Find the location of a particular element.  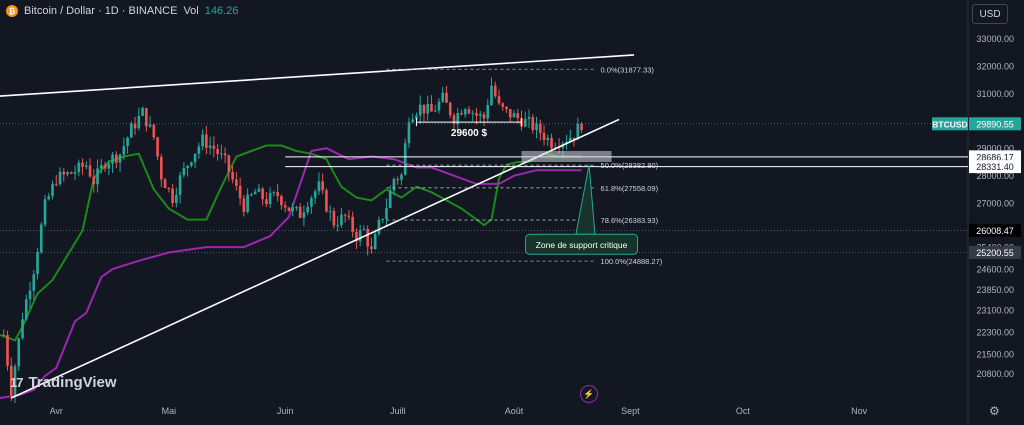

support-zone is located at coordinates (566, 156).